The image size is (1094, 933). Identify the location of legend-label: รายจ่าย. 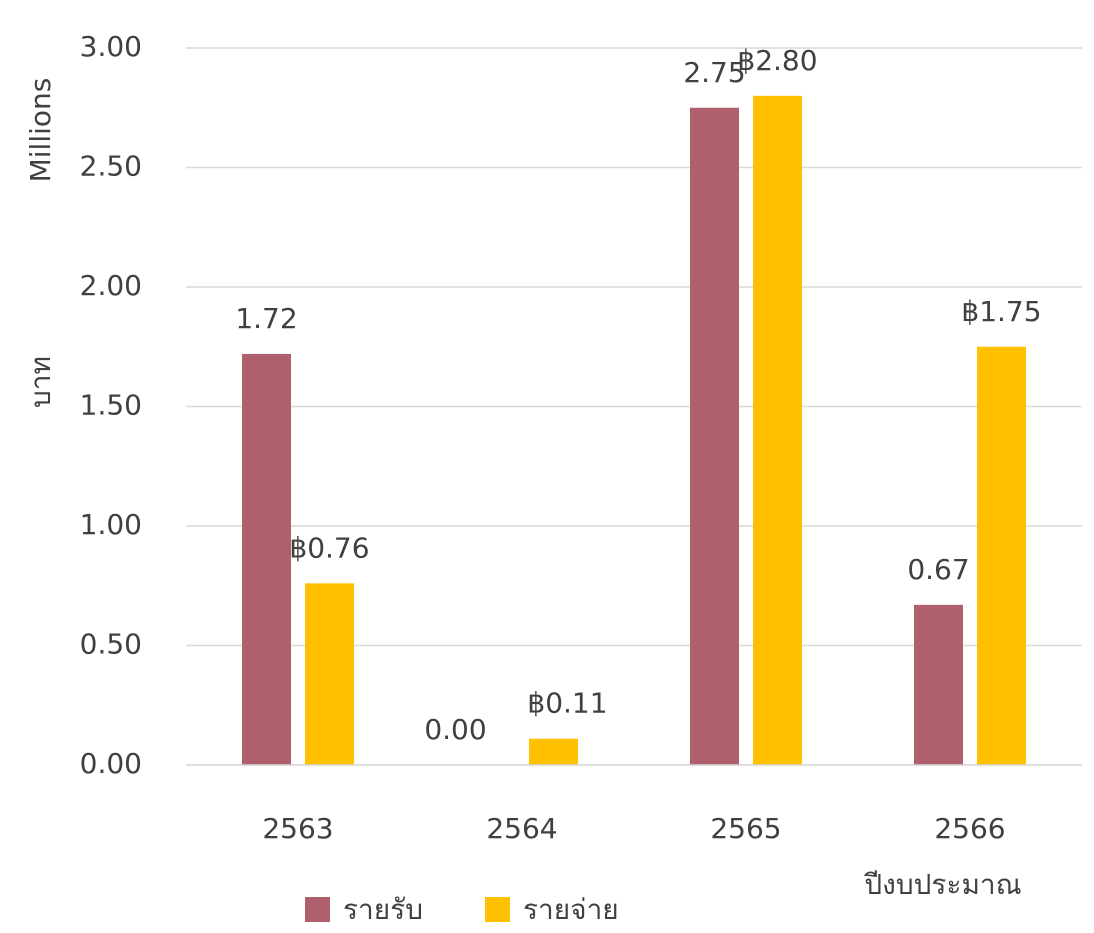
(571, 909).